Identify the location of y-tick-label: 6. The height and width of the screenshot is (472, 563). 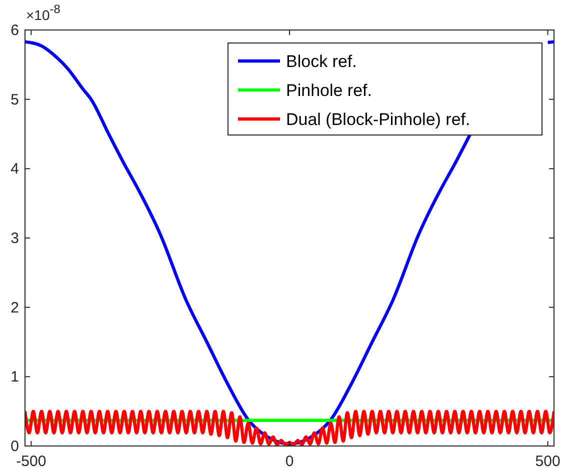
(14, 30).